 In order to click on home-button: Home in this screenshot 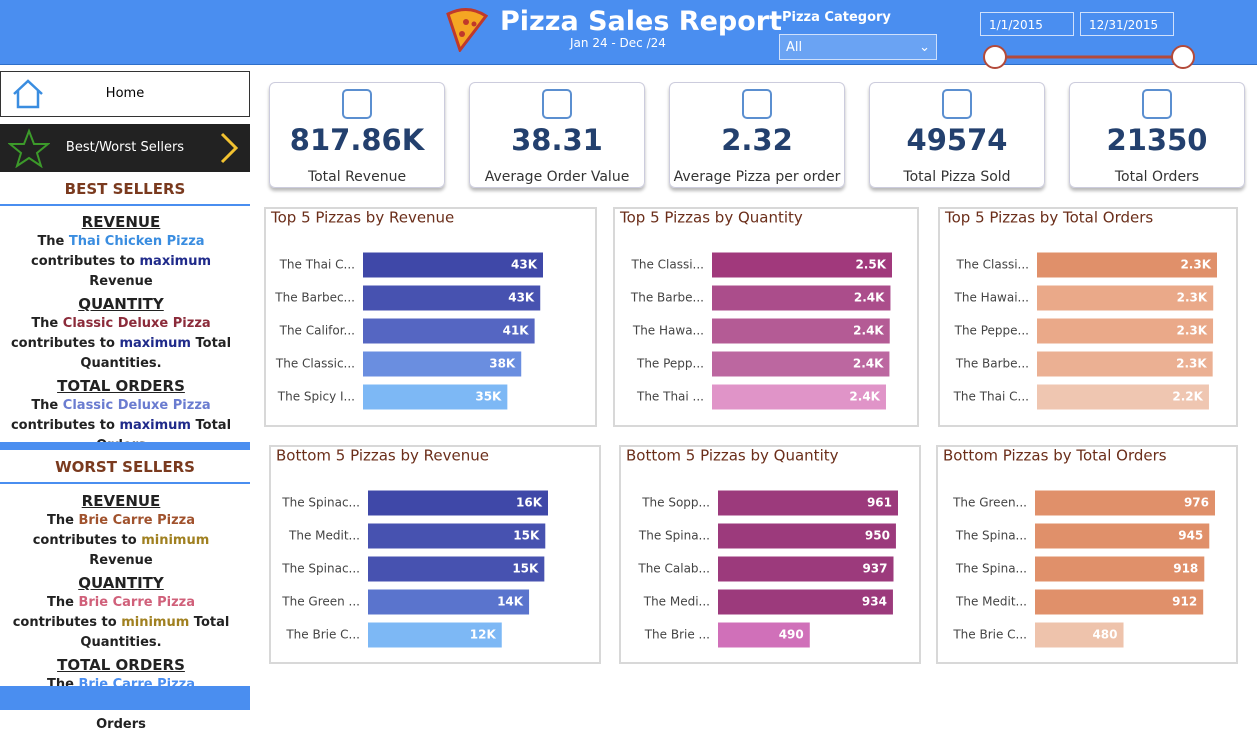, I will do `click(125, 94)`.